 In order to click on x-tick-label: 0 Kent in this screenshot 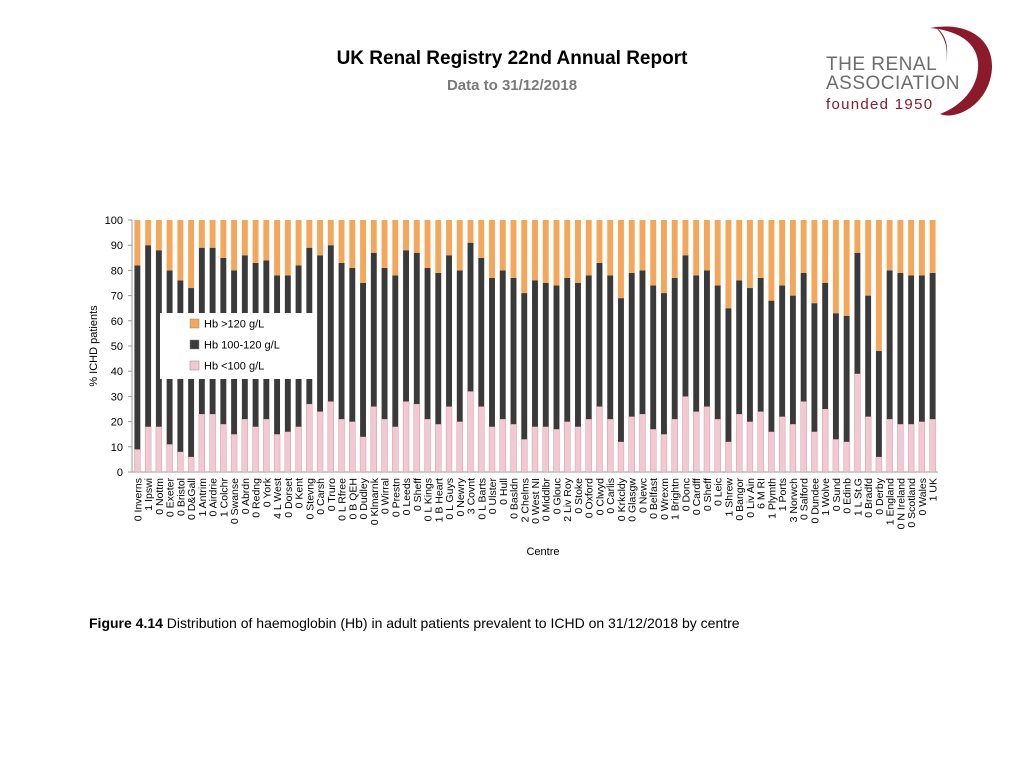, I will do `click(300, 493)`.